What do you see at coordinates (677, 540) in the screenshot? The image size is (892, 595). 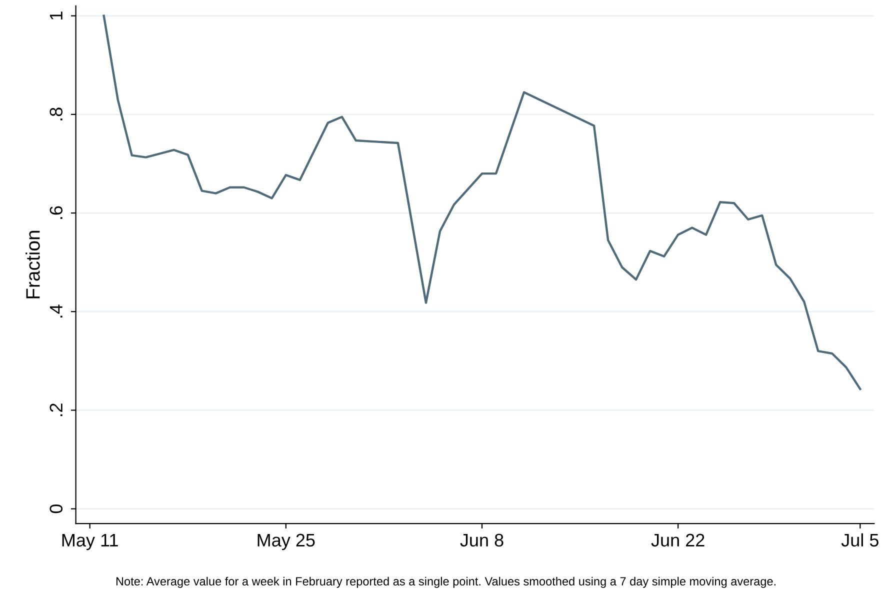 I see `x-tick-label: Jun 22` at bounding box center [677, 540].